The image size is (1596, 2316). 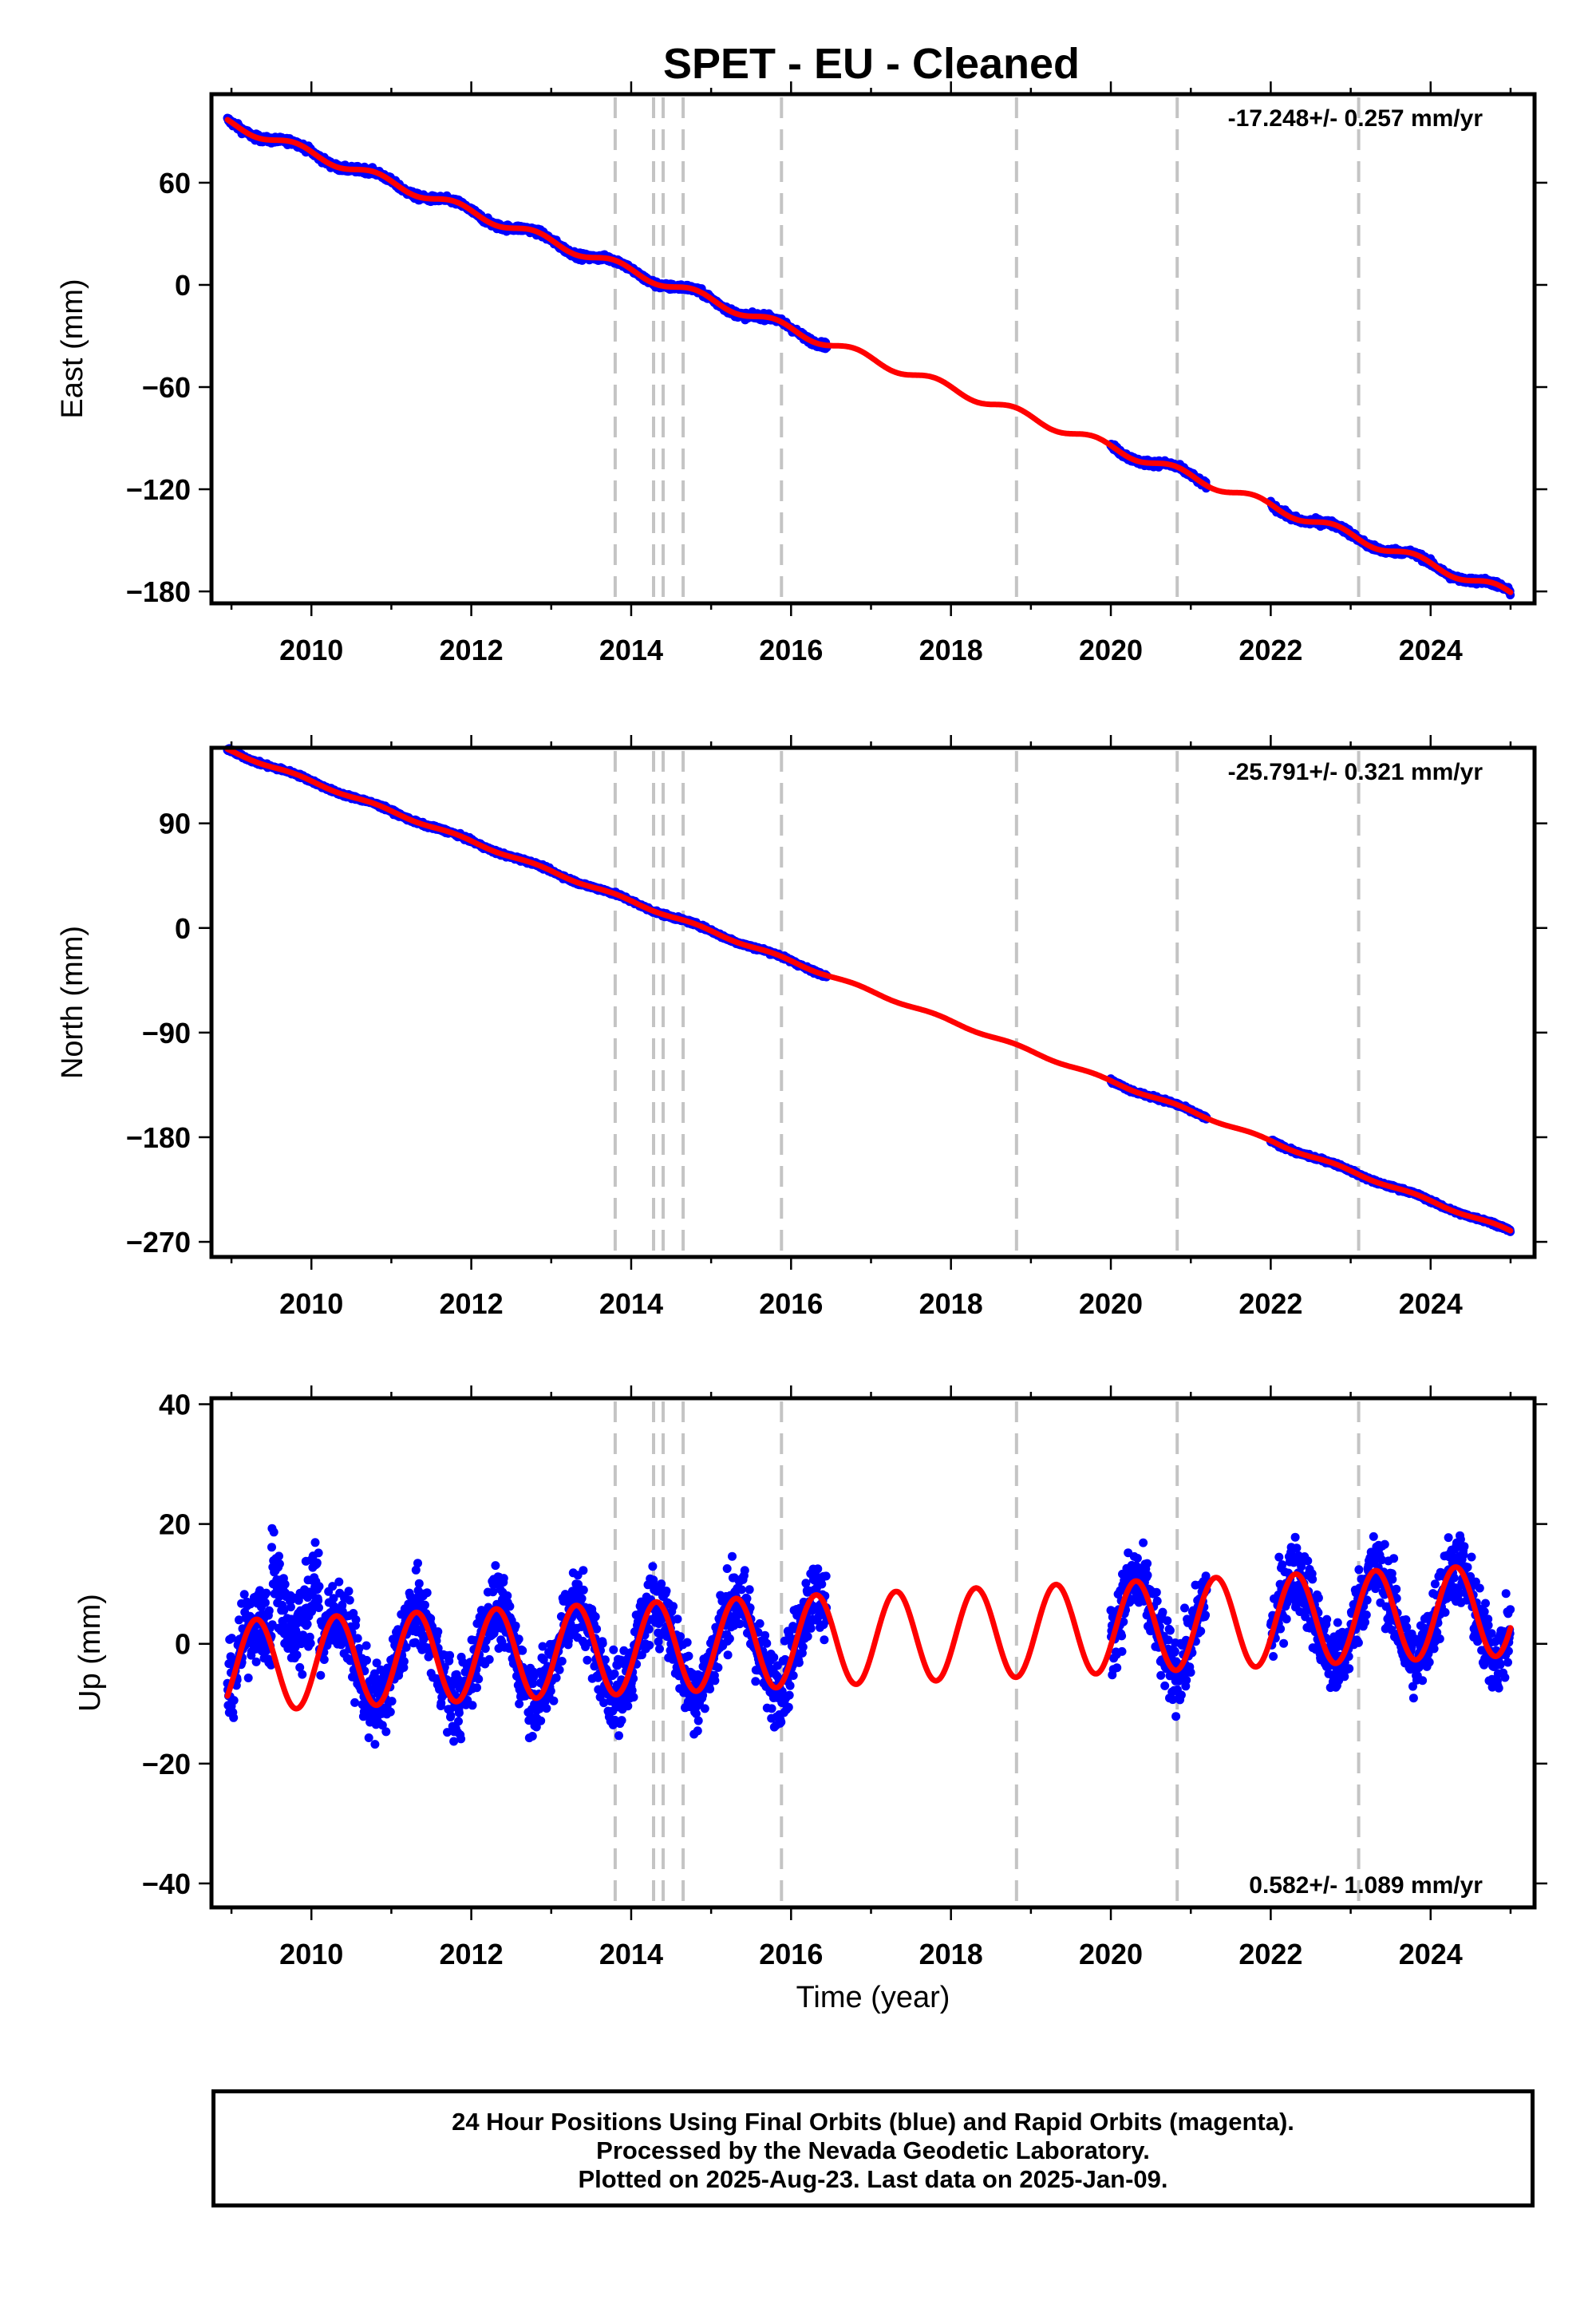 I want to click on figure-title: SPET - EU - Cleaned, so click(x=871, y=64).